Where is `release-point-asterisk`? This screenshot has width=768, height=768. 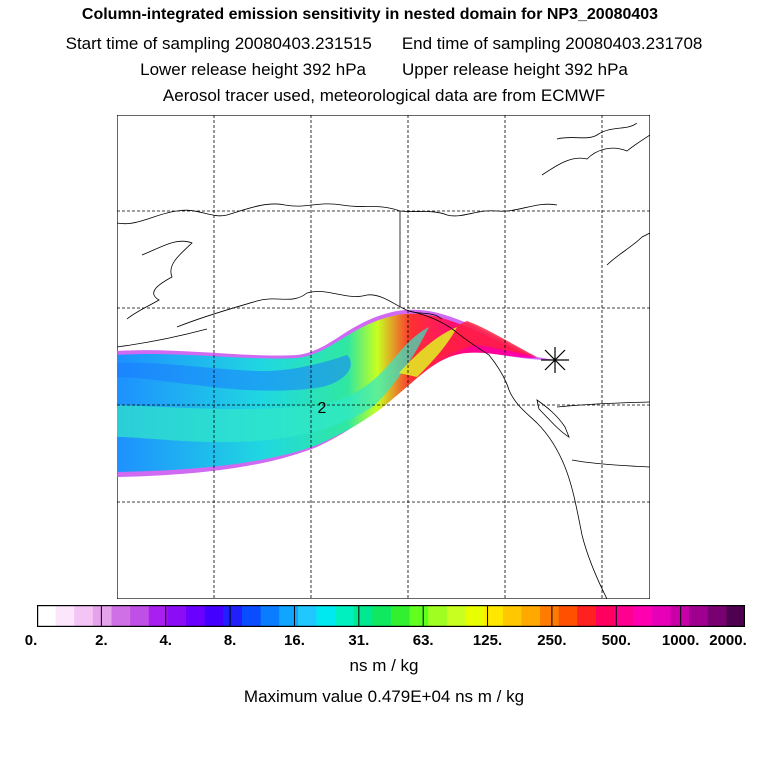
release-point-asterisk is located at coordinates (555, 360).